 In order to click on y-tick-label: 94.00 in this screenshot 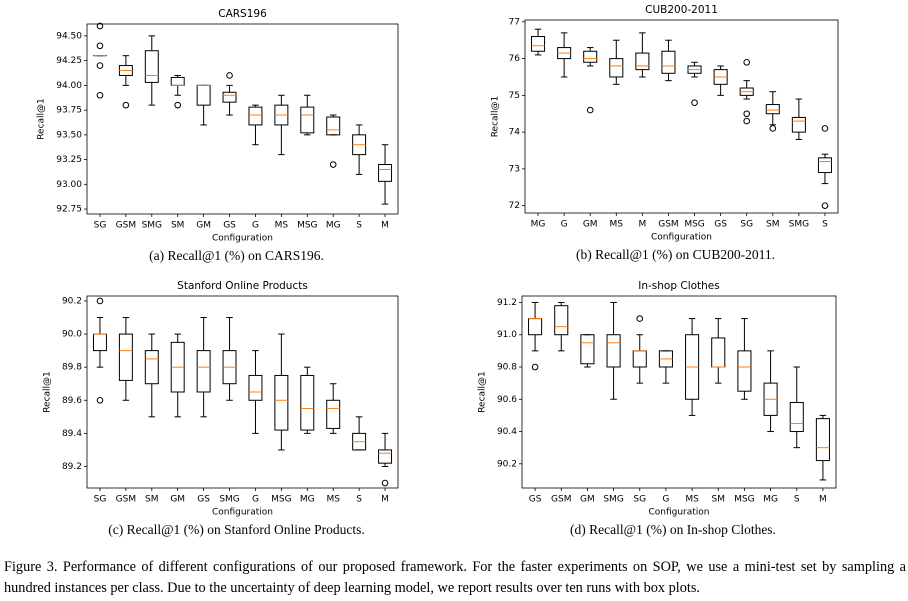, I will do `click(69, 86)`.